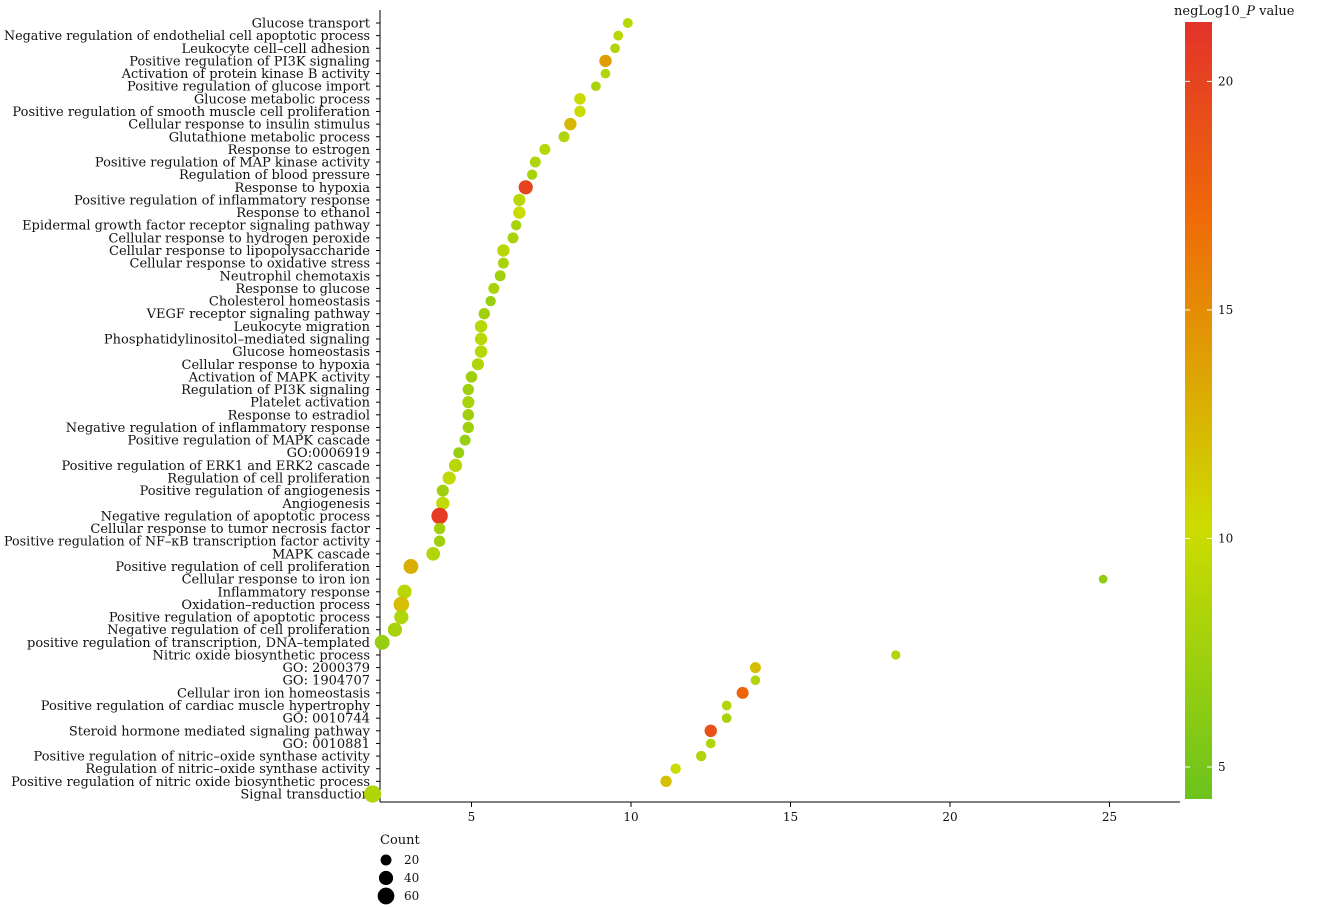  Describe the element at coordinates (398, 879) in the screenshot. I see `size-legend-items: 20 40 60` at that location.